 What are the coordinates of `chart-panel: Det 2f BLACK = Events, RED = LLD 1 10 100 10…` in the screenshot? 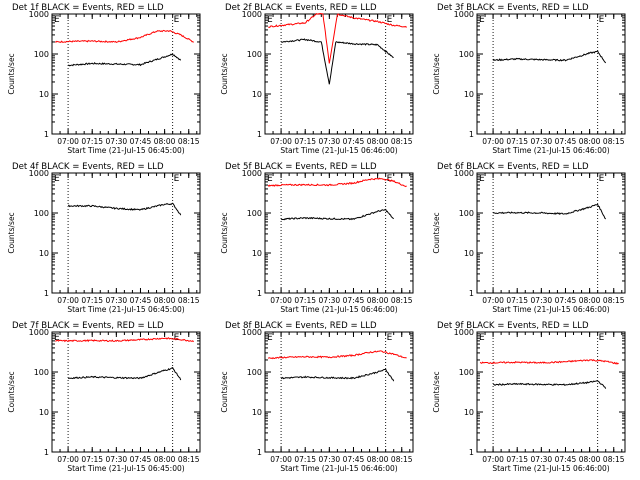 It's located at (317, 79).